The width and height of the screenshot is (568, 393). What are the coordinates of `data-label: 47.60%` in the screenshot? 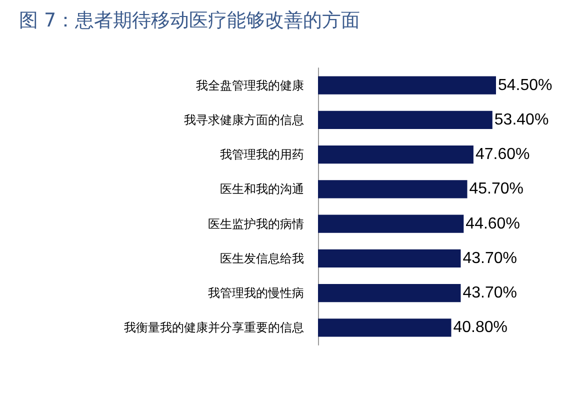 It's located at (502, 155).